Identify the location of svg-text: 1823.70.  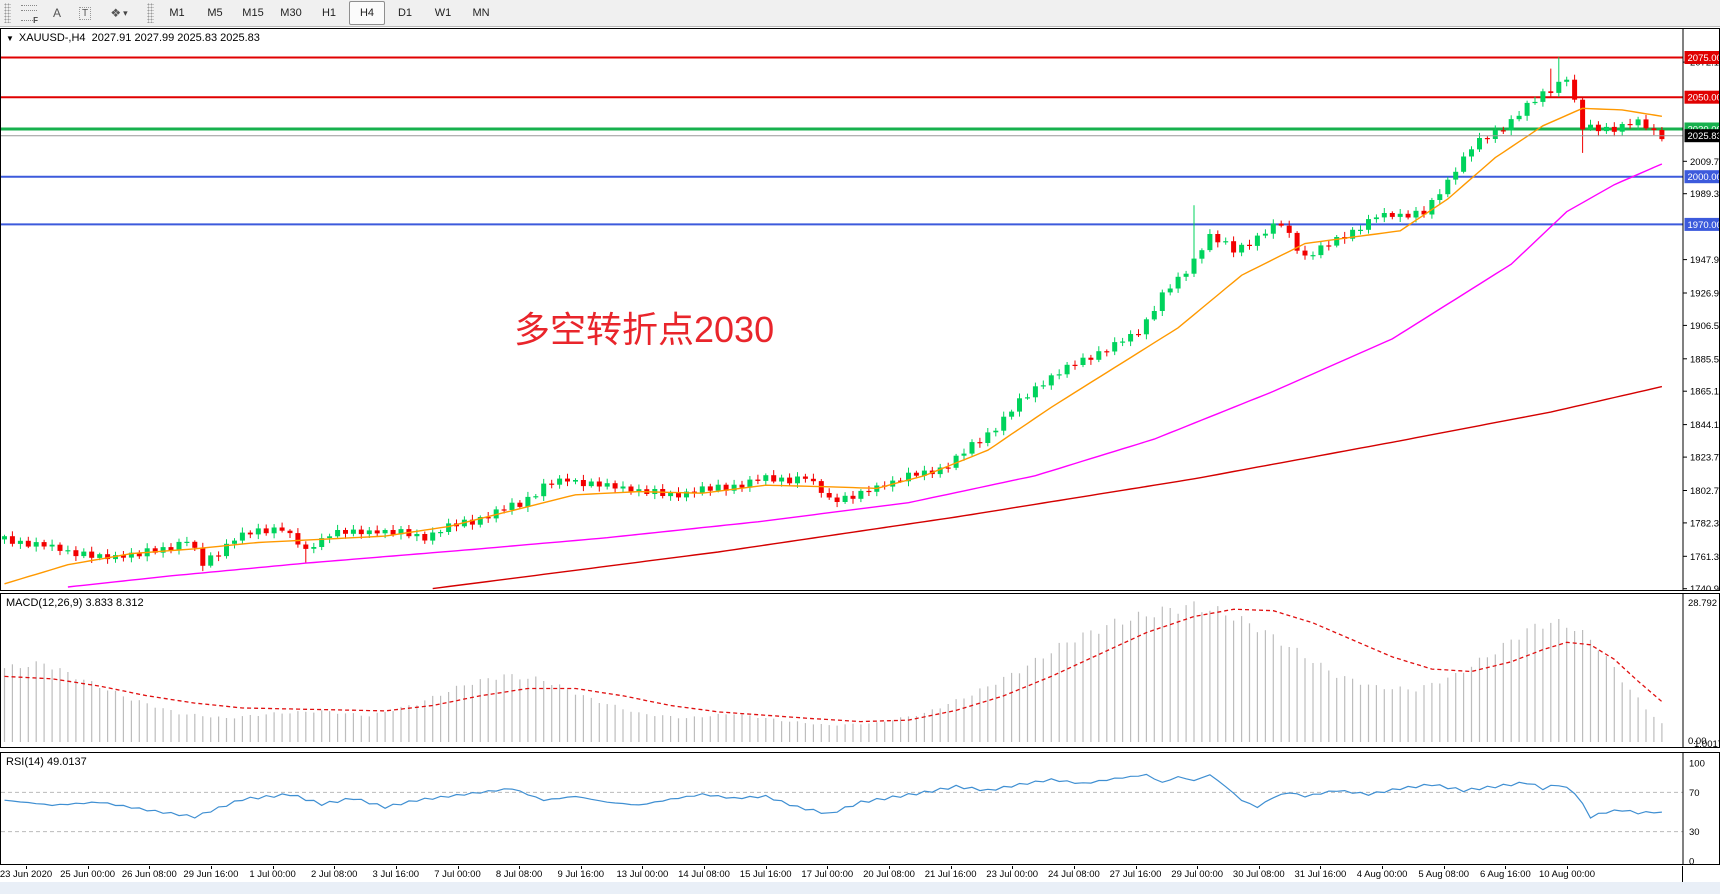
(1704, 458).